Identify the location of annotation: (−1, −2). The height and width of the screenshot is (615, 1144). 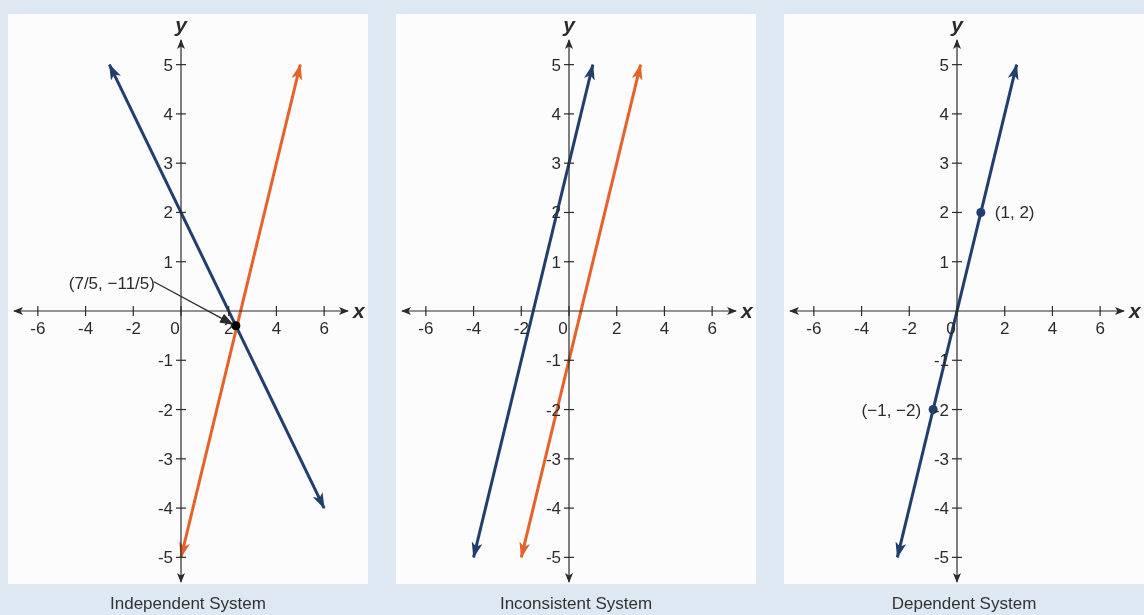
(891, 410).